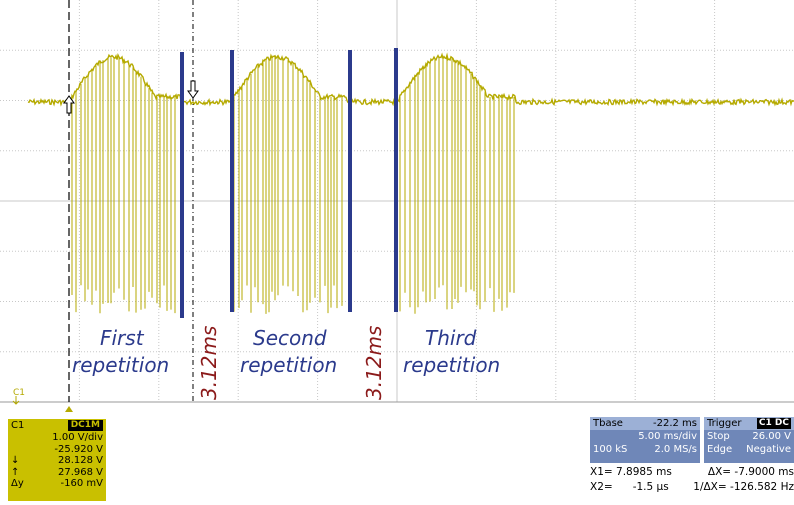  I want to click on volts-per-div: 1.00 V/div, so click(77, 437).